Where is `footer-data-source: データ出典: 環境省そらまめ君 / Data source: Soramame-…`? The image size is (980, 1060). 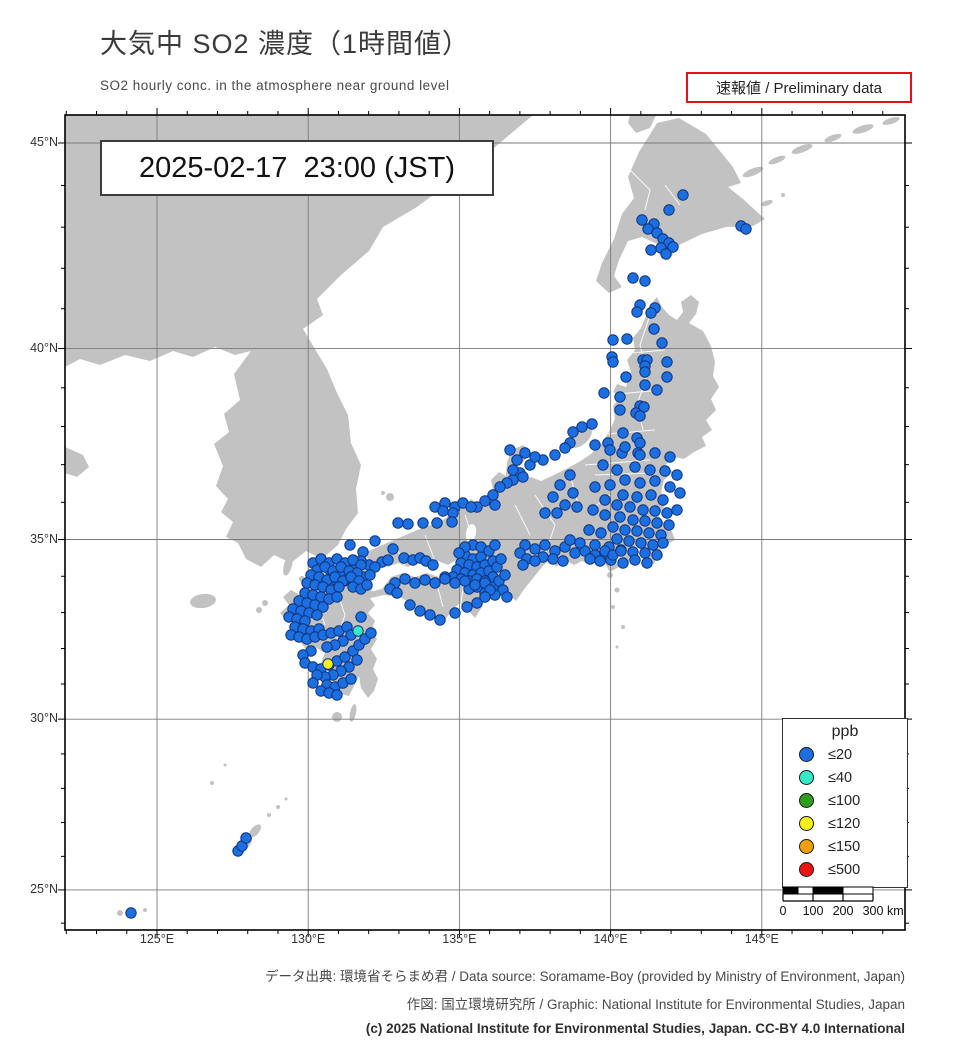 footer-data-source: データ出典: 環境省そらまめ君 / Data source: Soramame-… is located at coordinates (585, 976).